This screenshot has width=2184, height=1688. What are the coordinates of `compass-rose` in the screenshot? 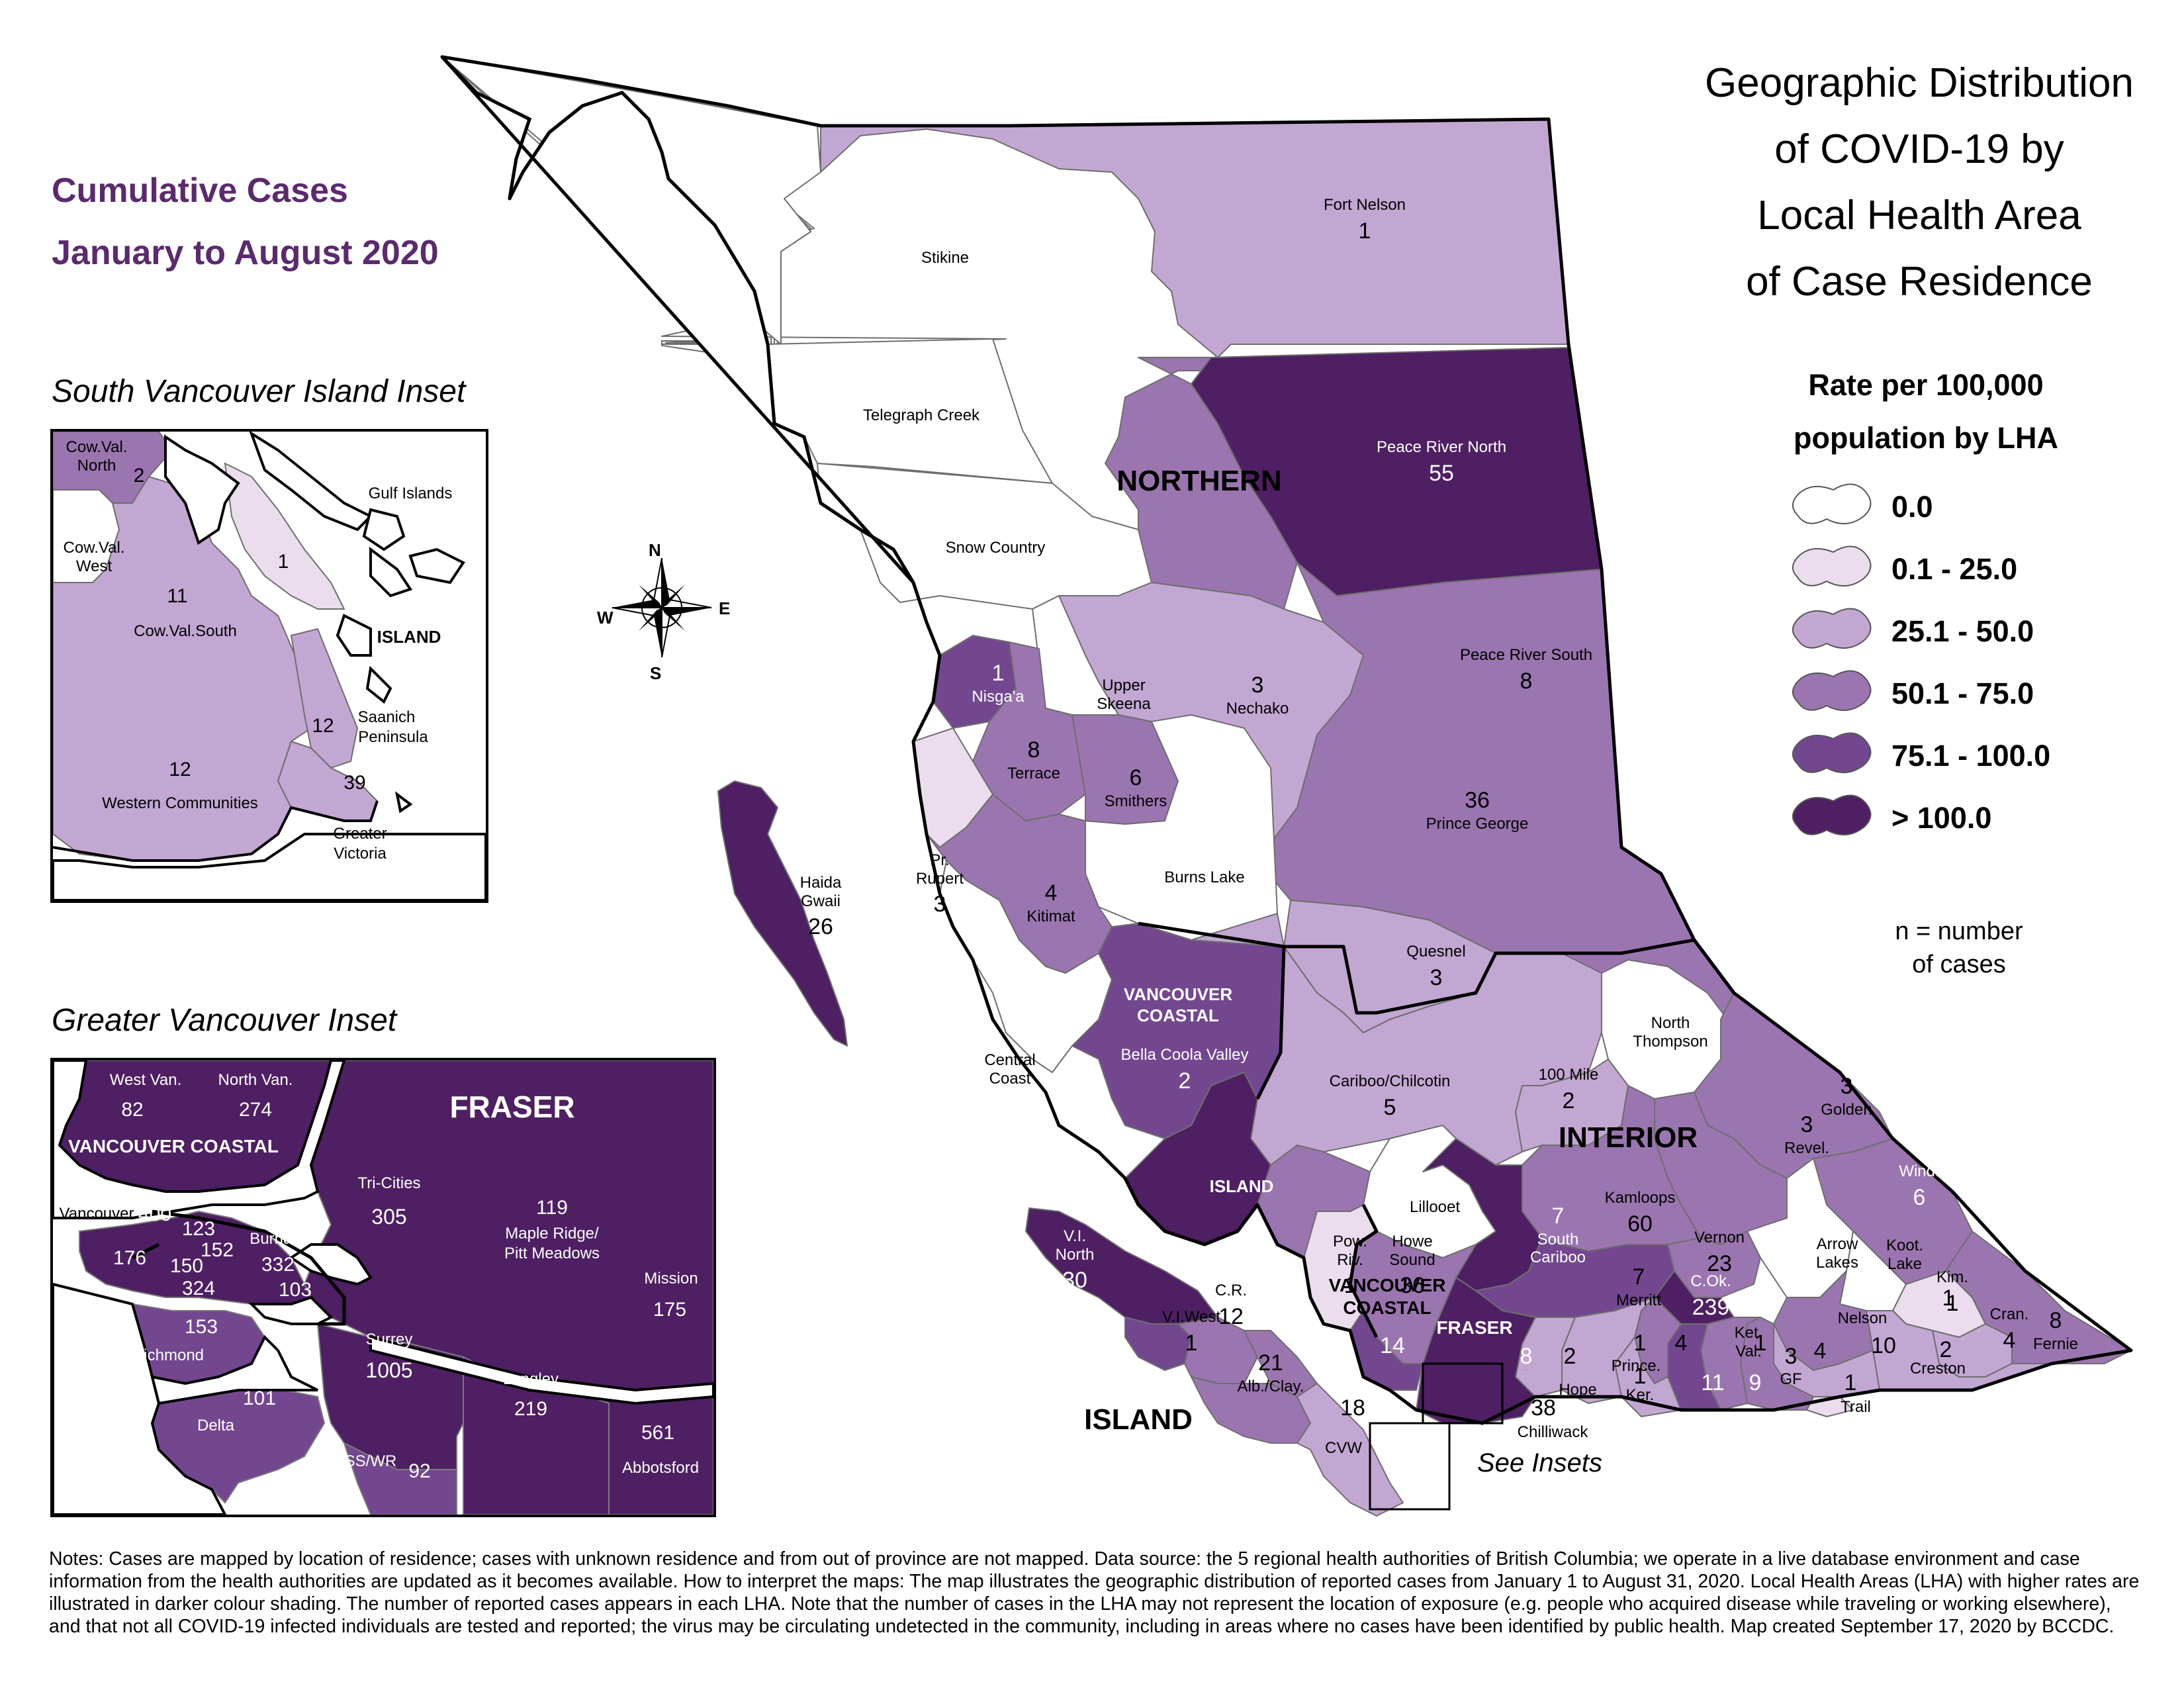 It's located at (662, 607).